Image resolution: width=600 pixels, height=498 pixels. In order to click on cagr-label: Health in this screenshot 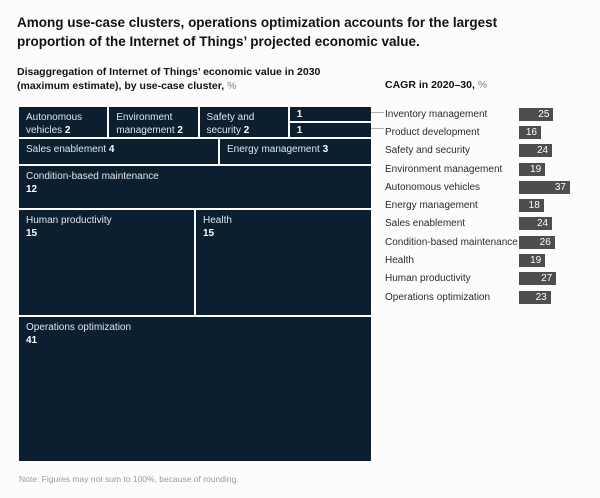, I will do `click(399, 261)`.